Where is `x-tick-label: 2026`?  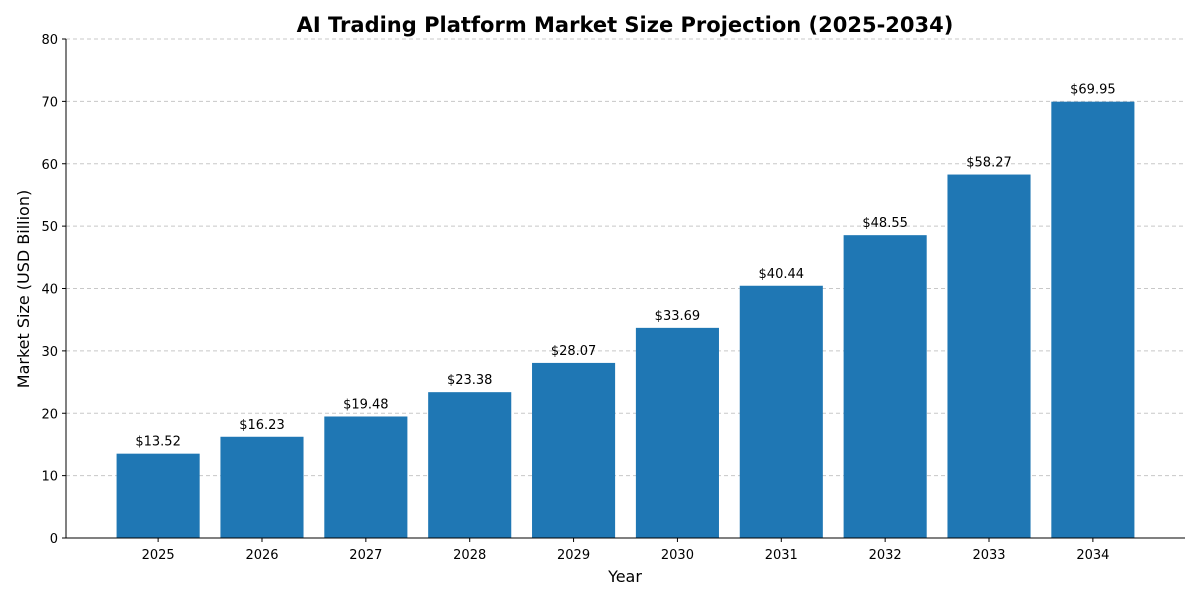
x-tick-label: 2026 is located at coordinates (261, 555).